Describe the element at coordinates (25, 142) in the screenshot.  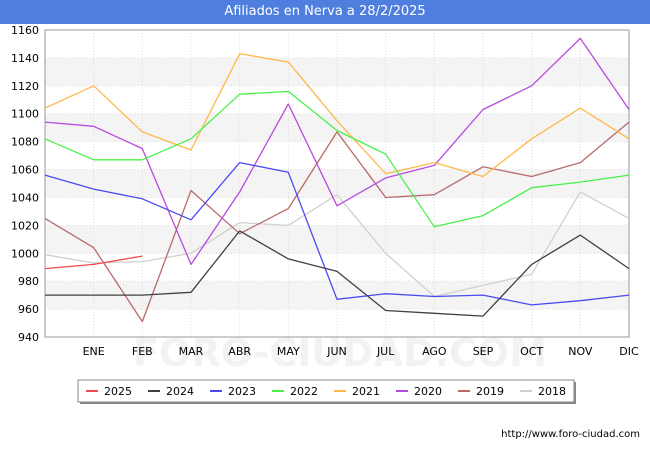
I see `y-tick-label: 1080` at that location.